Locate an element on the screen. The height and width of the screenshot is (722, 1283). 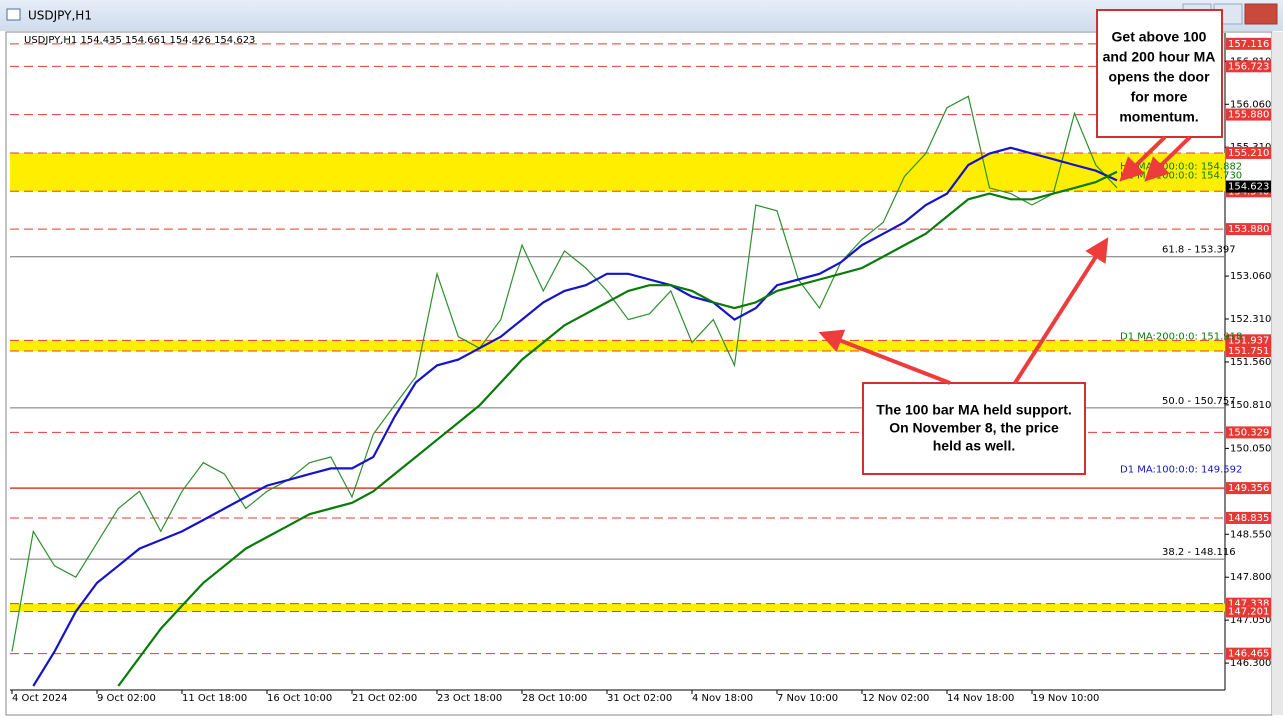
level-label: 155.880 is located at coordinates (1248, 115).